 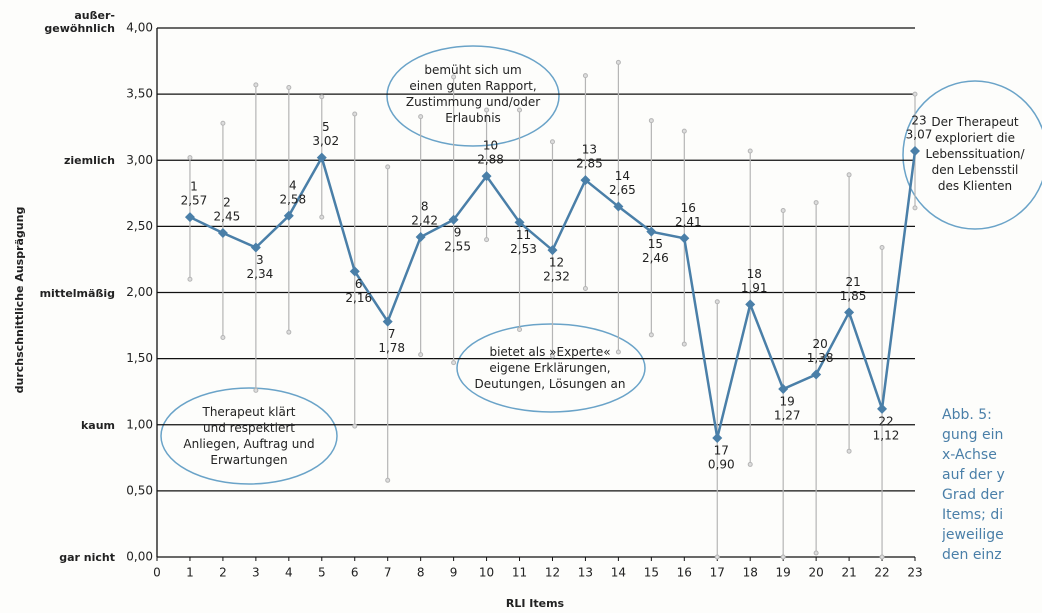 I want to click on x-tick-label: 13, so click(x=585, y=573).